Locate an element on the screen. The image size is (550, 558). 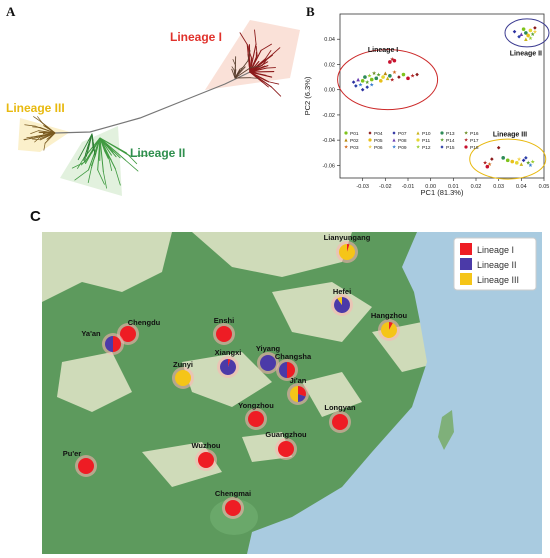
x-tick-label: 0.03 is located at coordinates (498, 187).